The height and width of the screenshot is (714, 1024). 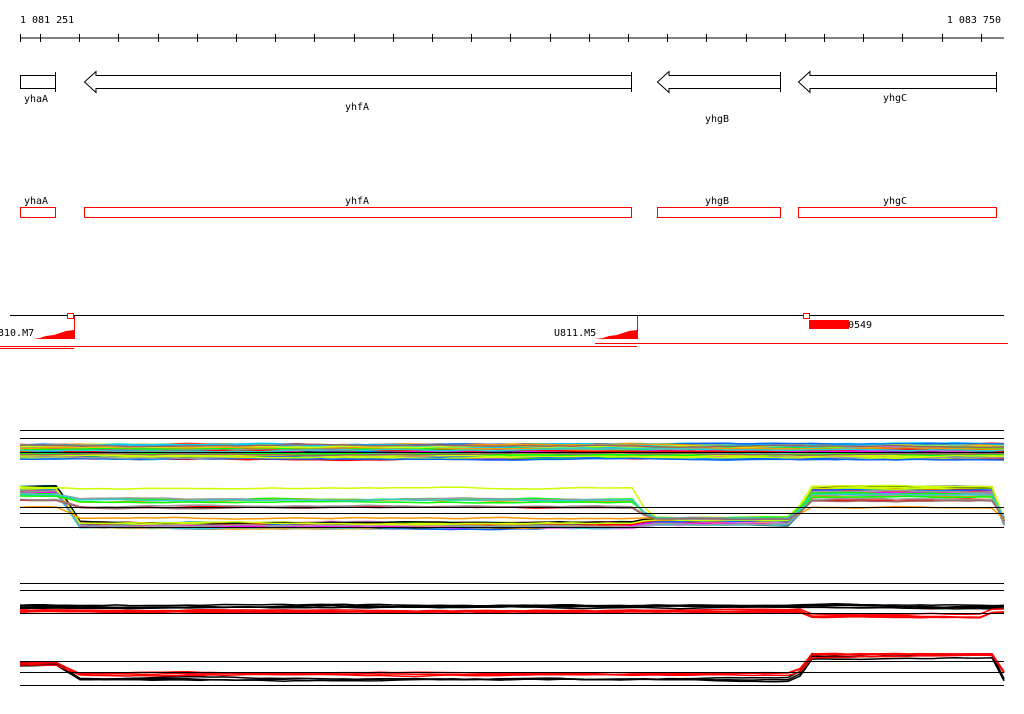 What do you see at coordinates (38, 88) in the screenshot?
I see `gene-yhaA: yhaA` at bounding box center [38, 88].